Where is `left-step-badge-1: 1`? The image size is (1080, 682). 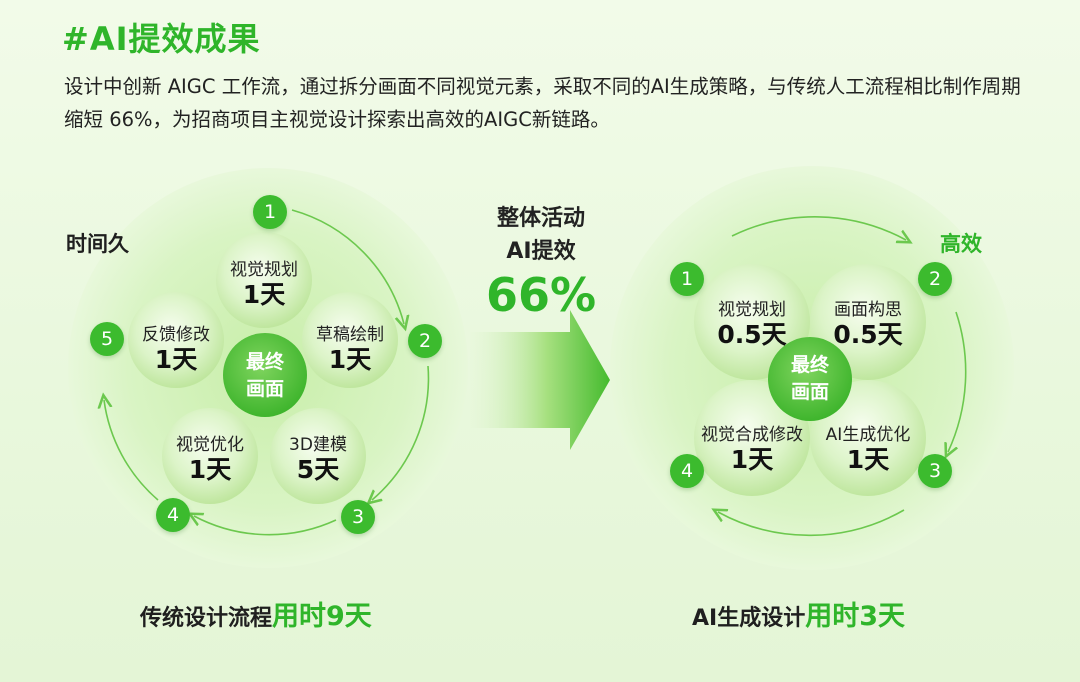
left-step-badge-1: 1 is located at coordinates (270, 212).